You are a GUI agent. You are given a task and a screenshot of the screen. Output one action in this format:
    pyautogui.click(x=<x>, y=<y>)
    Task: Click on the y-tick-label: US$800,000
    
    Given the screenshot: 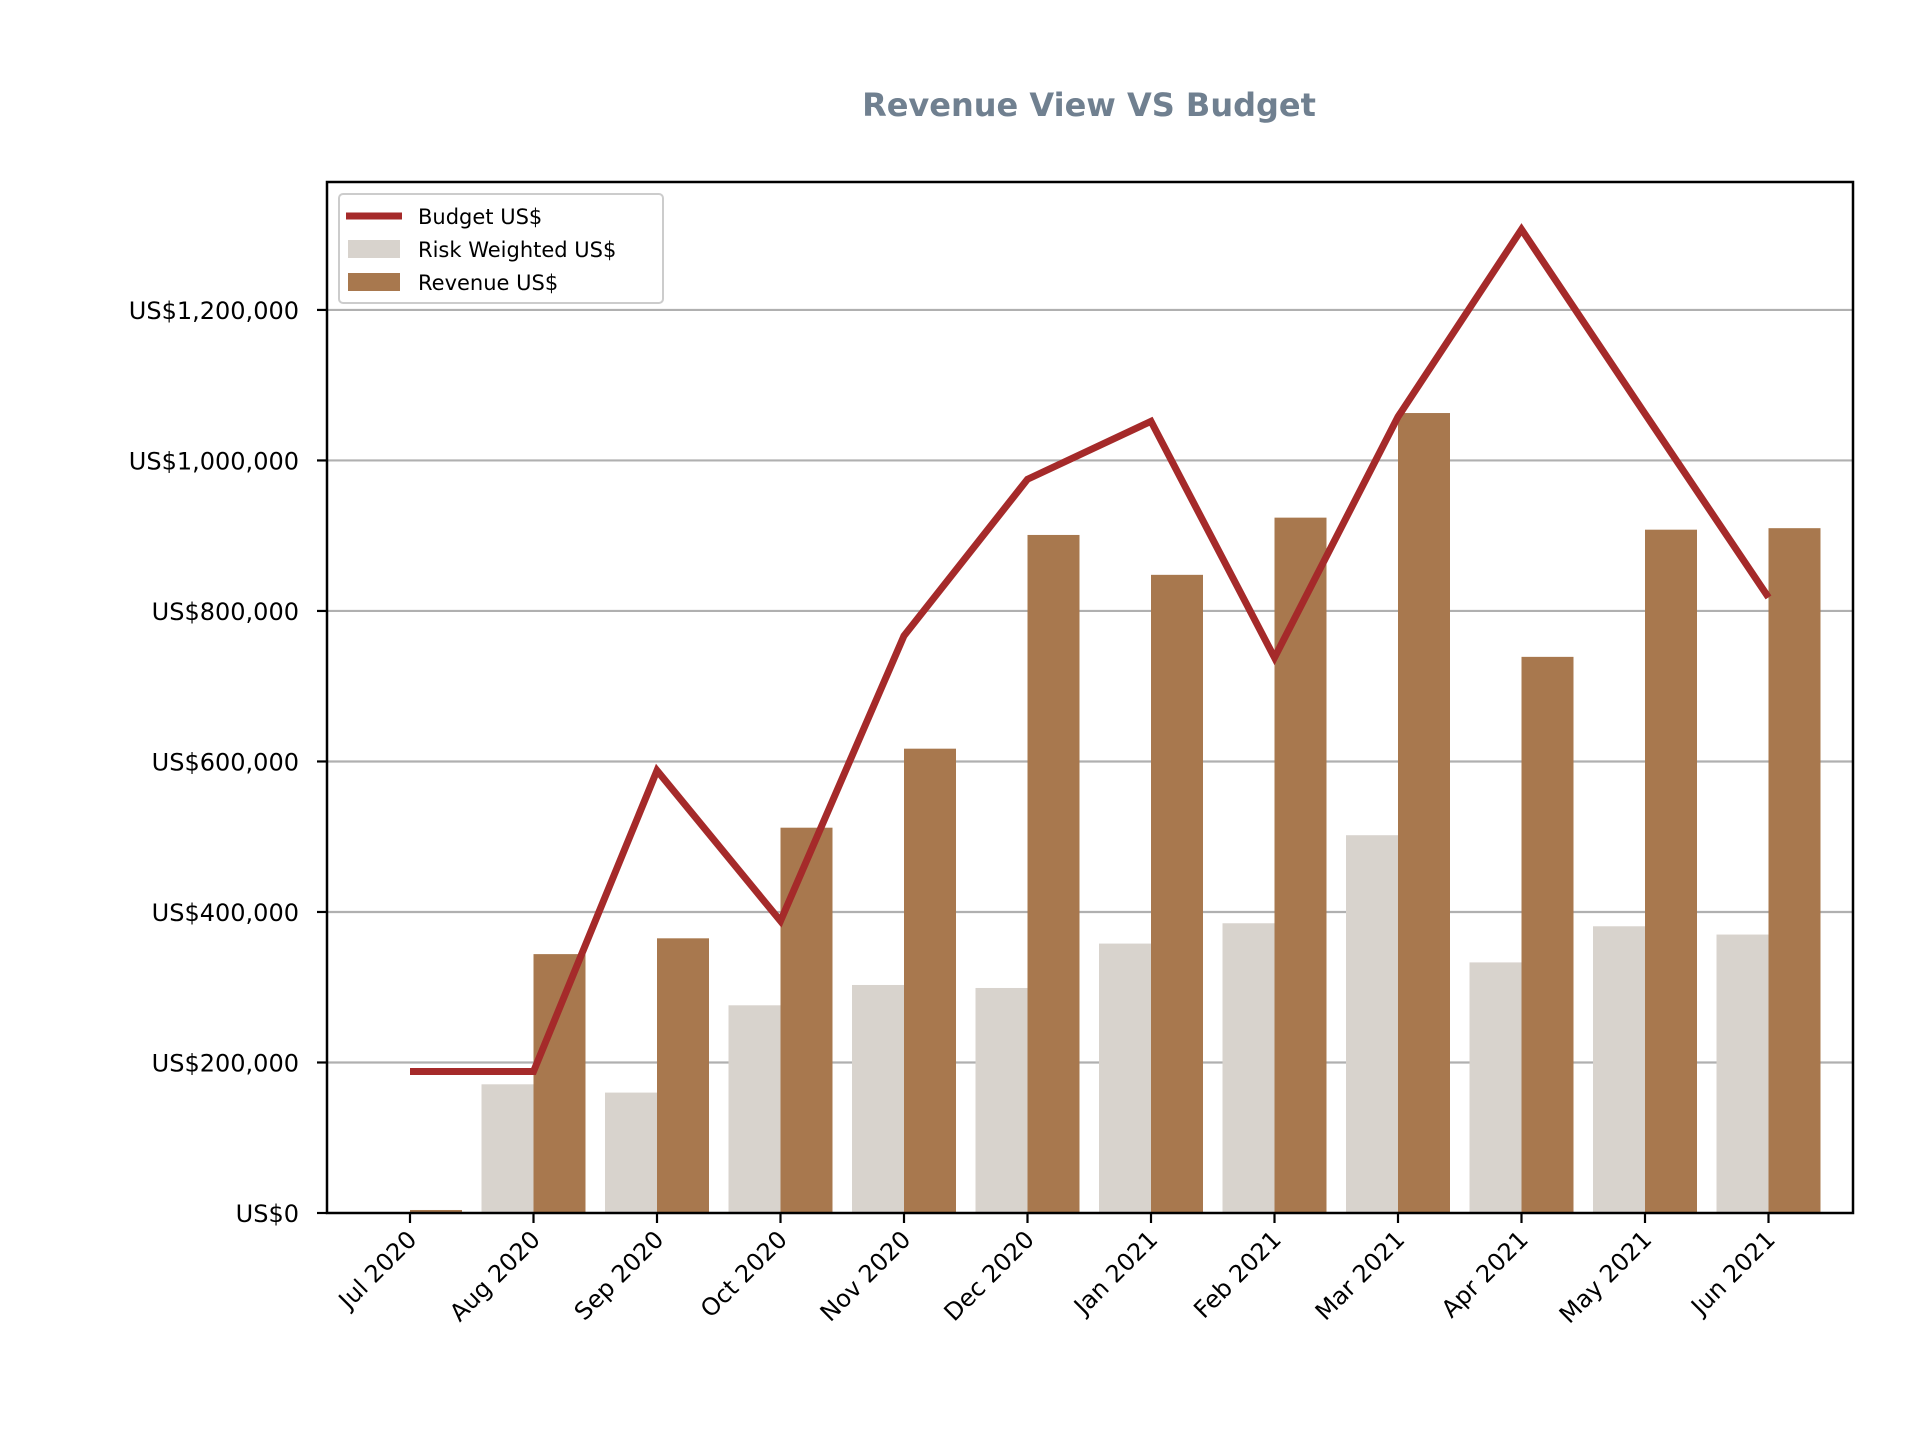 What is the action you would take?
    pyautogui.click(x=225, y=612)
    